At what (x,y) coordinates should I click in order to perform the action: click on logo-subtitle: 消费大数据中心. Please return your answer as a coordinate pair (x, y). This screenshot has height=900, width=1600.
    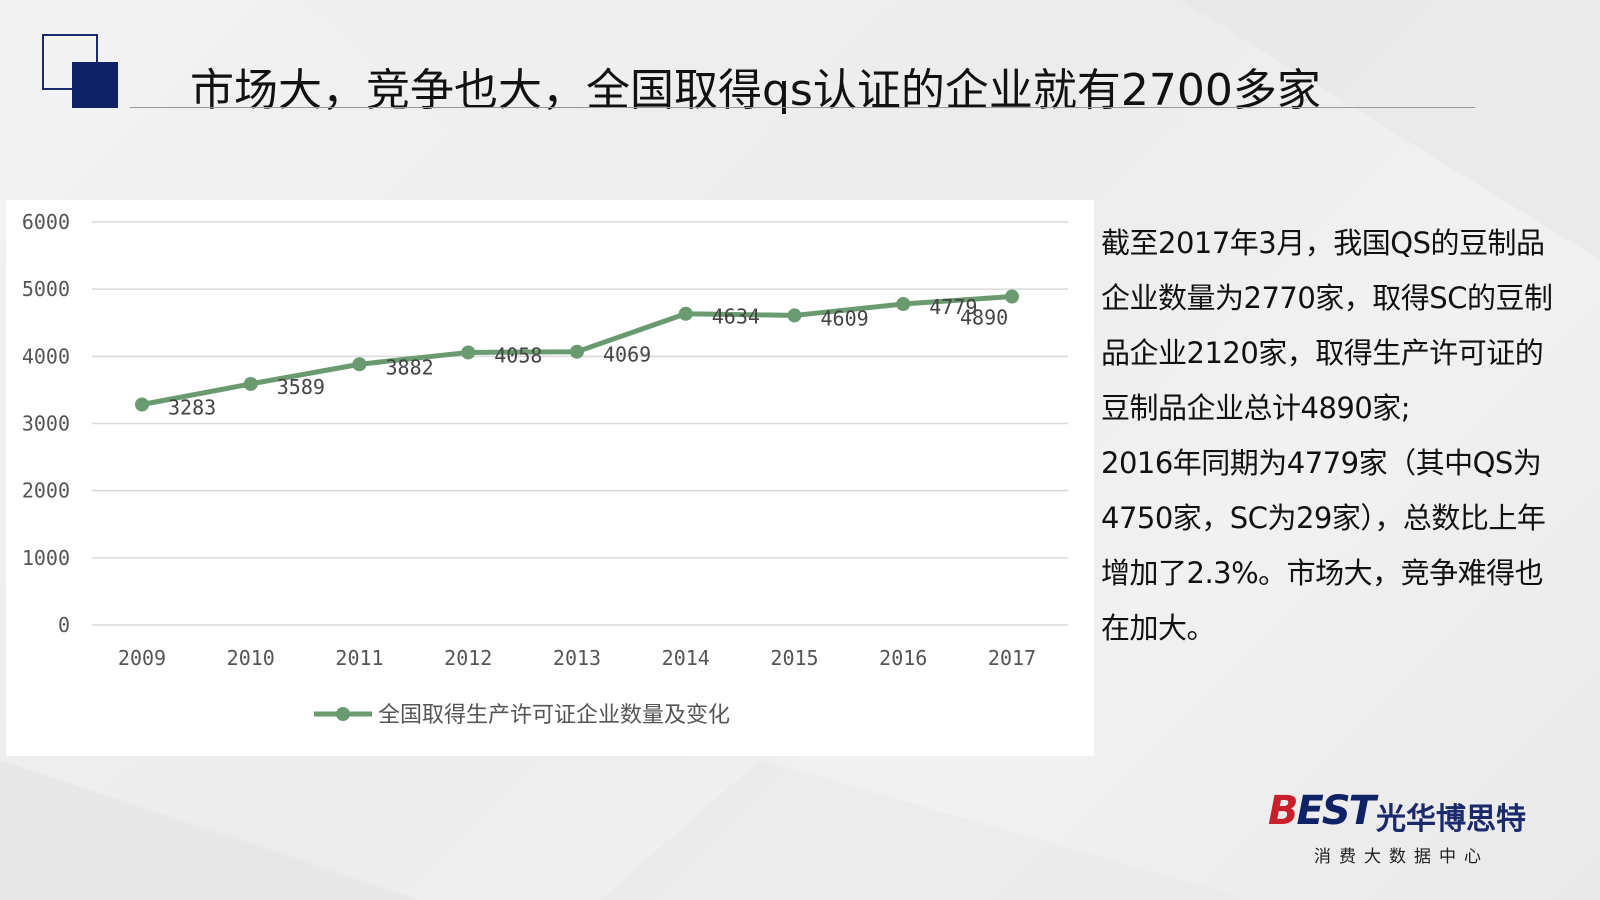
    Looking at the image, I should click on (1401, 857).